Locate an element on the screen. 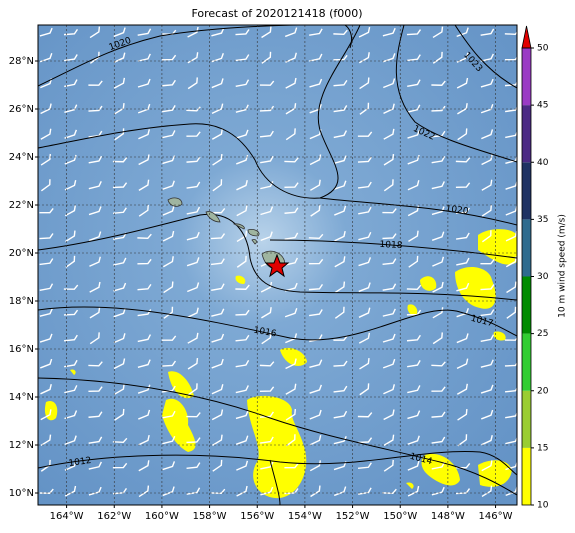 The image size is (575, 533). colorbar-tick-label: 10 is located at coordinates (543, 506).